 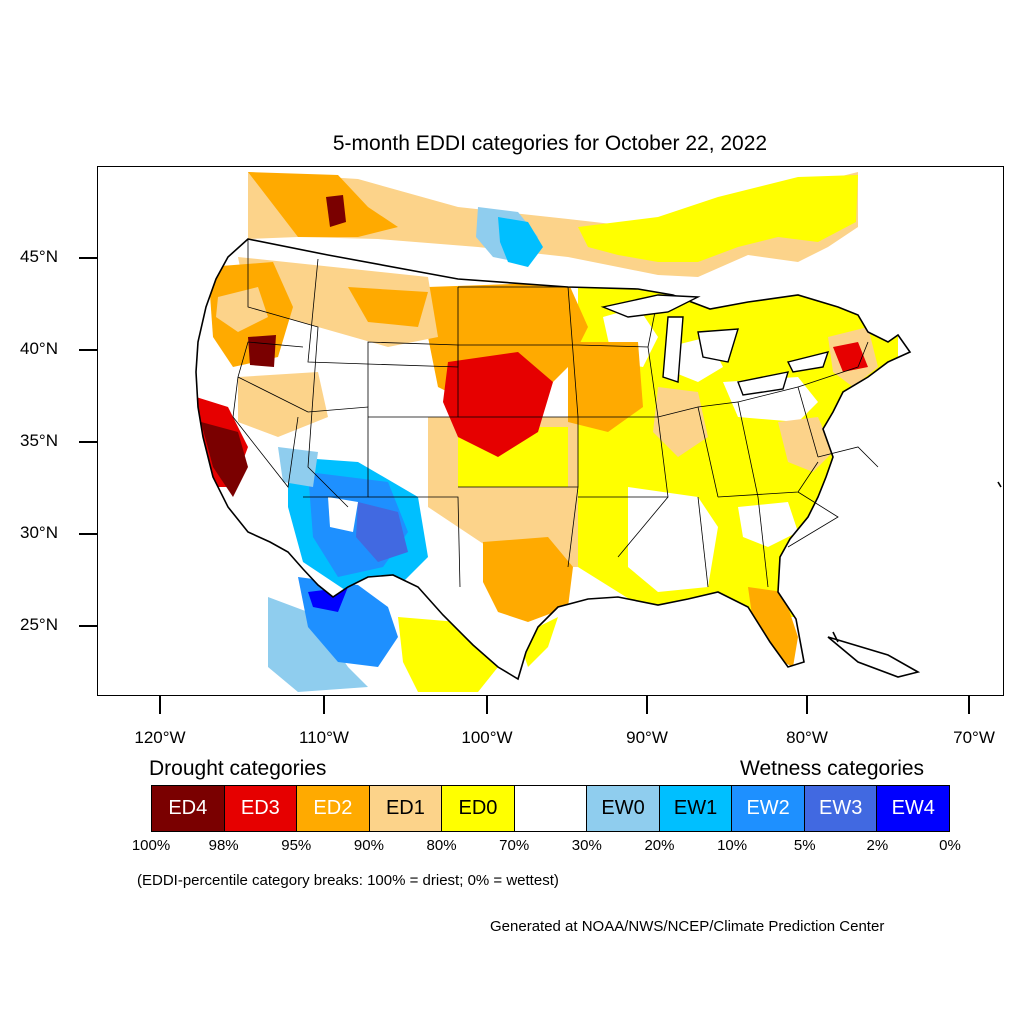 What do you see at coordinates (478, 808) in the screenshot?
I see `legend-cell-ed0: ED0` at bounding box center [478, 808].